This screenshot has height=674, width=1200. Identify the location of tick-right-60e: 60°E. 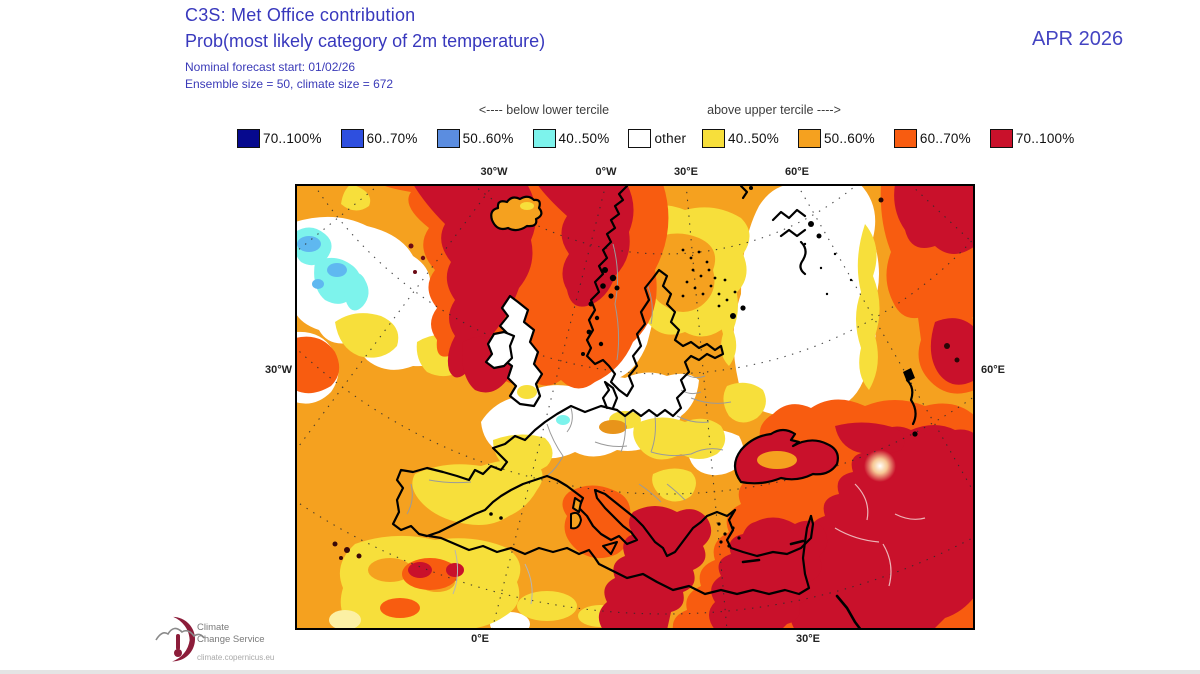
(993, 370).